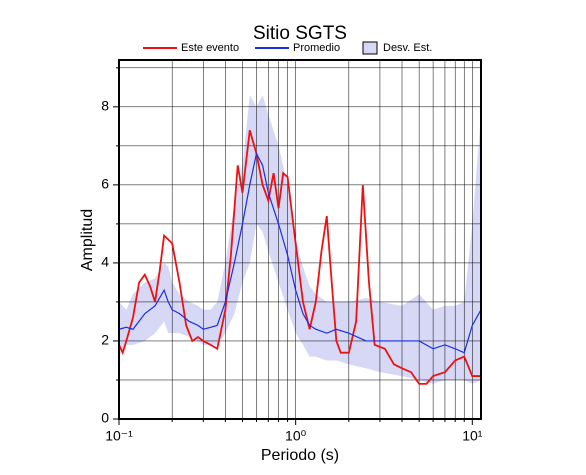 Image resolution: width=586 pixels, height=475 pixels. I want to click on x-axis-label: Periodo (s), so click(300, 455).